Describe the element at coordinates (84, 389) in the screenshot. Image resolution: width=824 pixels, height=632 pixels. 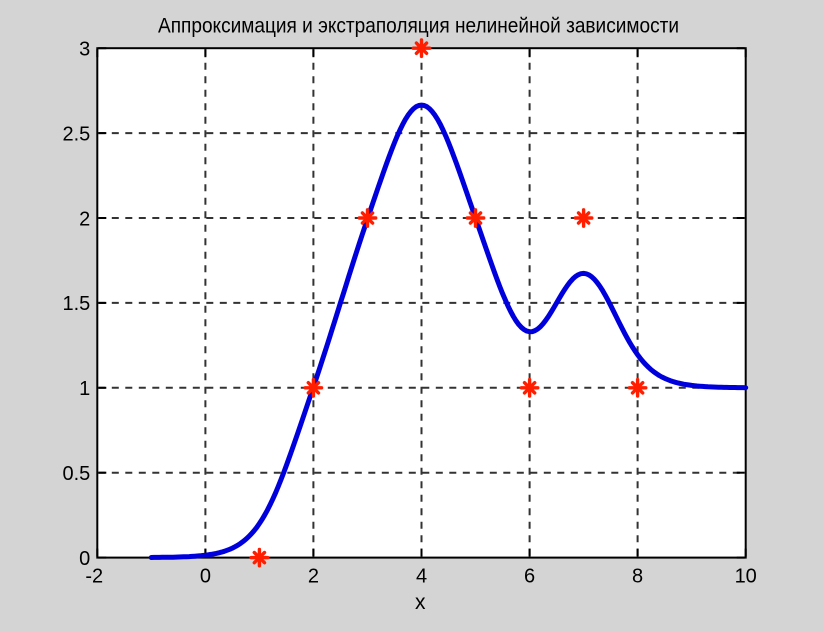
I see `svg-text: 1` at that location.